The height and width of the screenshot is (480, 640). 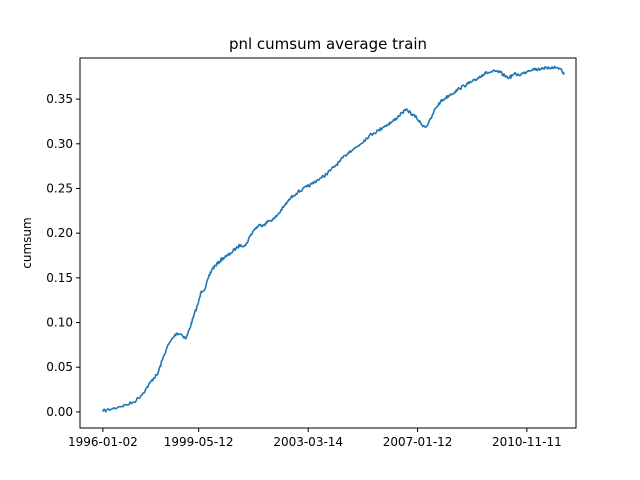 What do you see at coordinates (59, 323) in the screenshot?
I see `y-tick-label: 0.10` at bounding box center [59, 323].